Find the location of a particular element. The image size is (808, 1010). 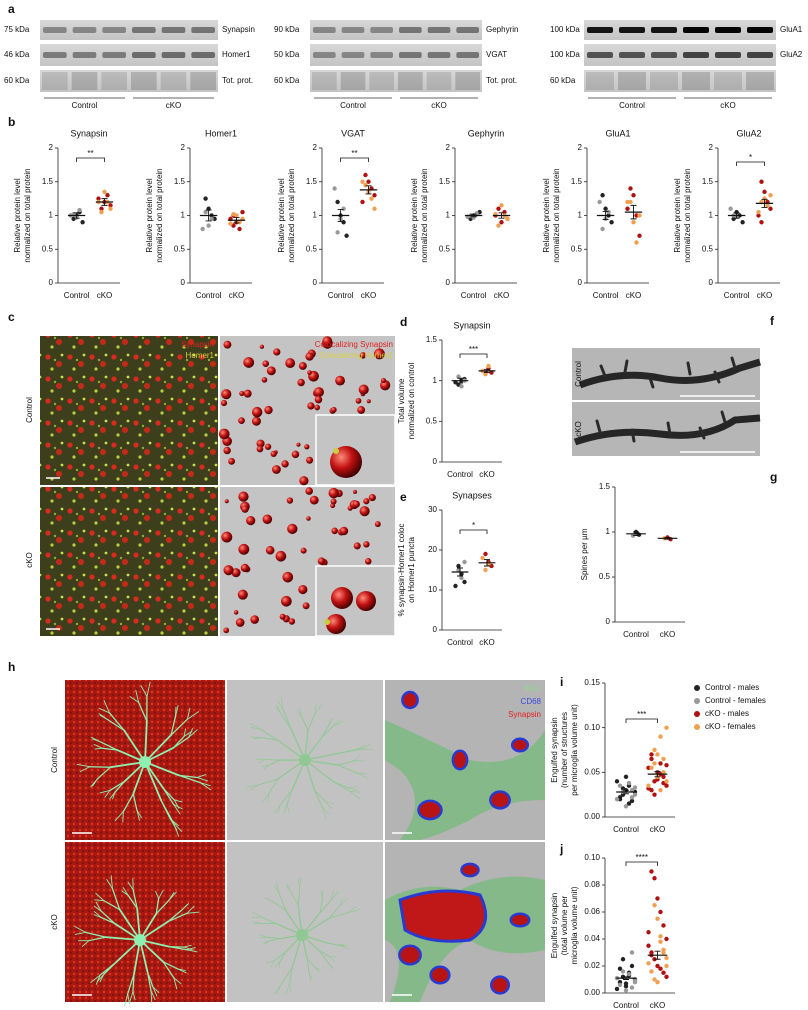

chart-title: VGAT is located at coordinates (353, 133).